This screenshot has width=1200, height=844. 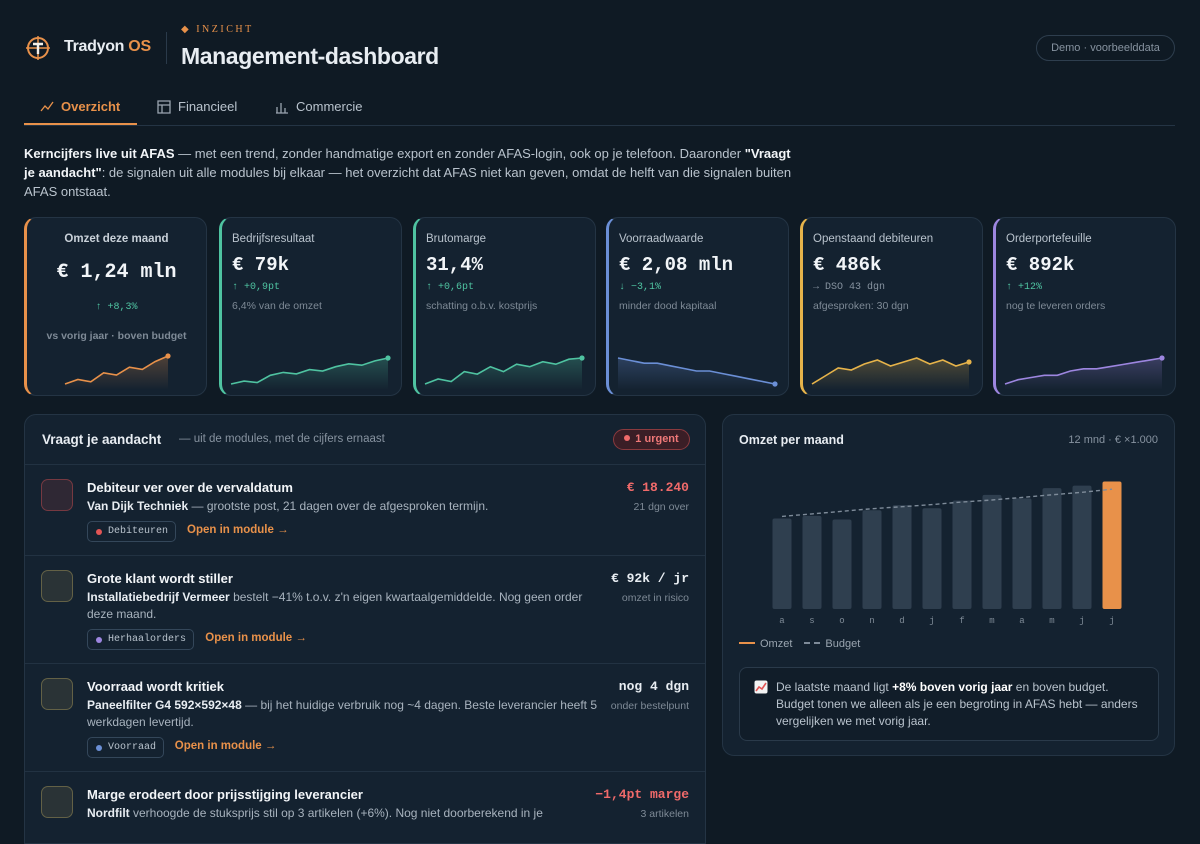 I want to click on legend-label: Omzet, so click(x=776, y=644).